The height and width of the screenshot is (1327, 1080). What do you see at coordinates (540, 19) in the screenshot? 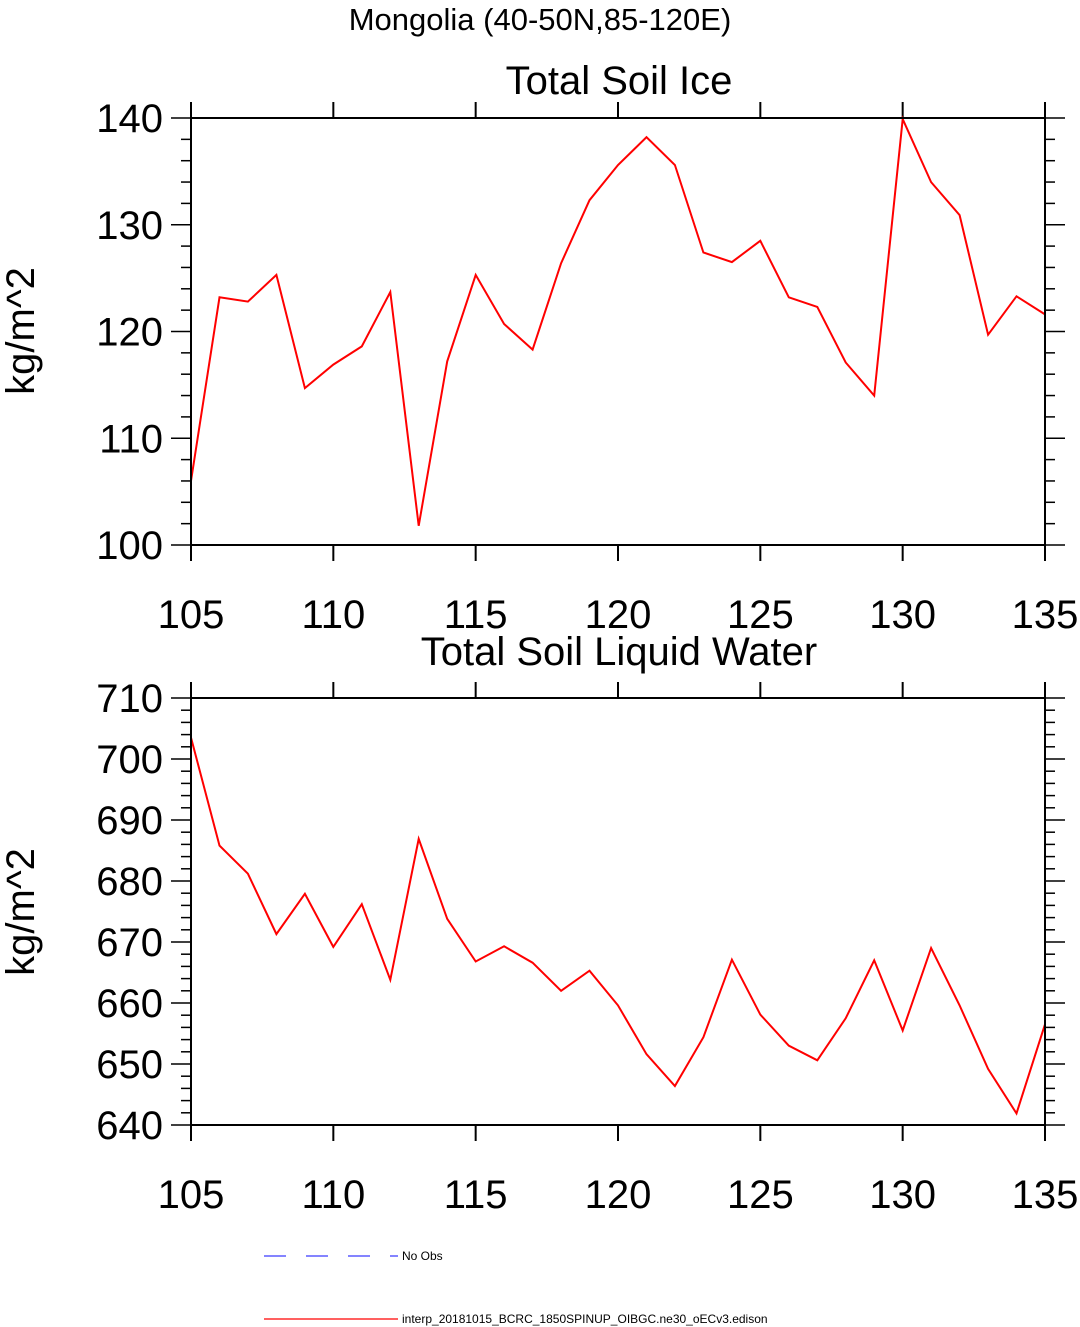
I see `figure-title: Mongolia (40-50N,85-120E)` at bounding box center [540, 19].